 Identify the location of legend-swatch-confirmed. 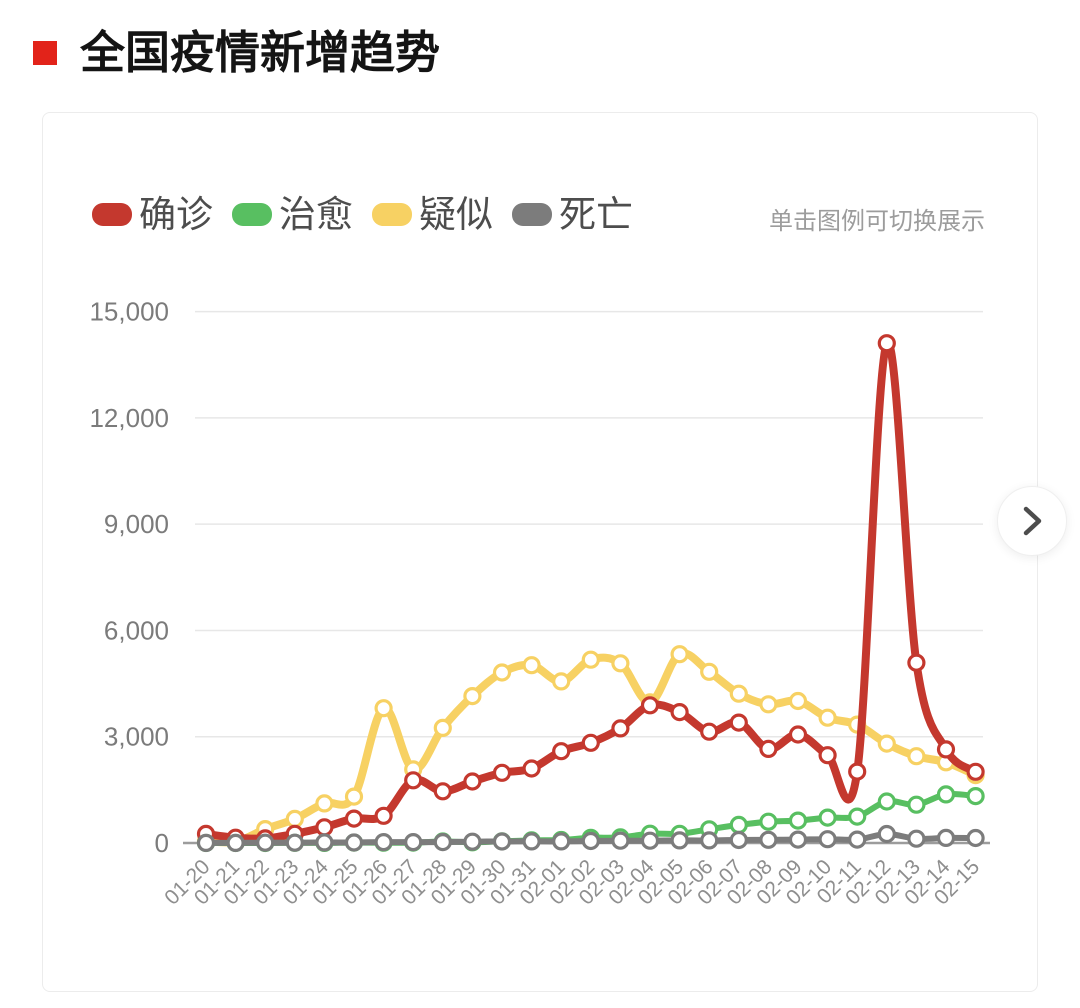
(112, 214).